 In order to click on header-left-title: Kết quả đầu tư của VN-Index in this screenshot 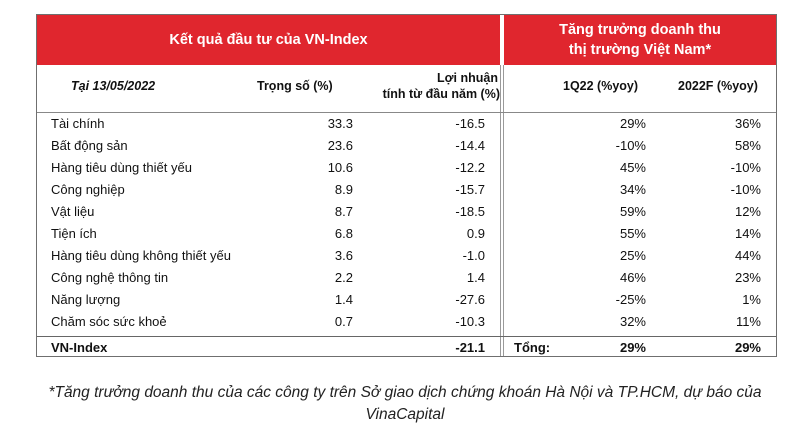, I will do `click(268, 40)`.